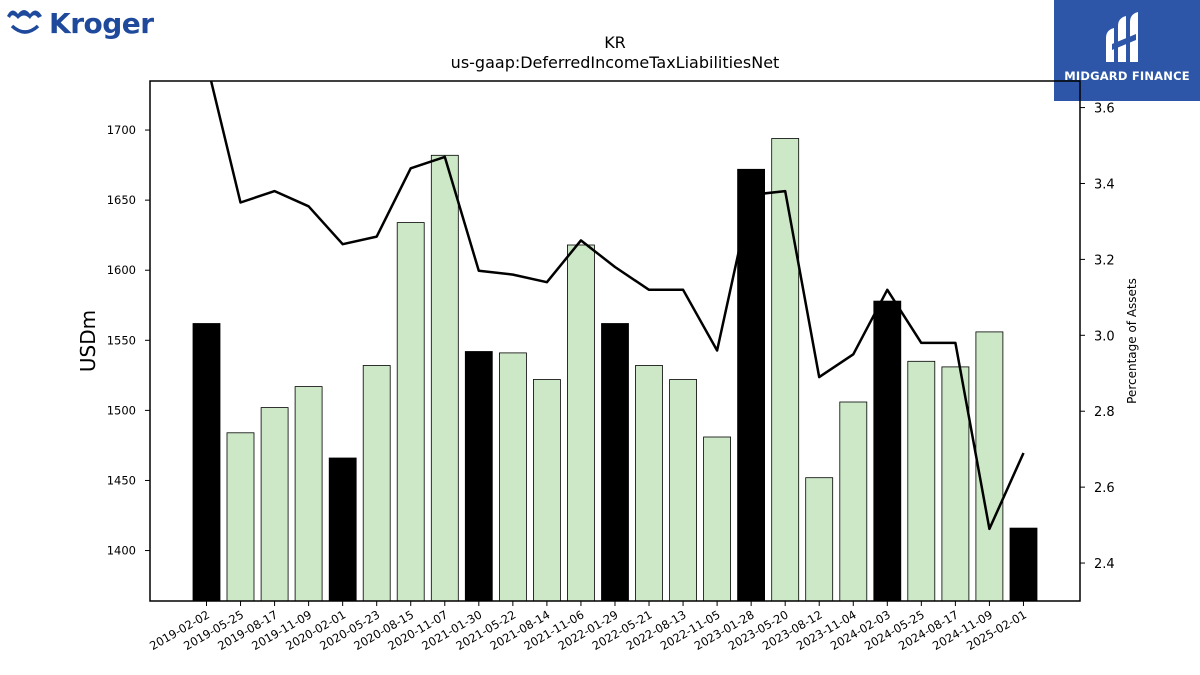 This screenshot has height=675, width=1200. Describe the element at coordinates (121, 480) in the screenshot. I see `y-tick-label: 1450` at that location.